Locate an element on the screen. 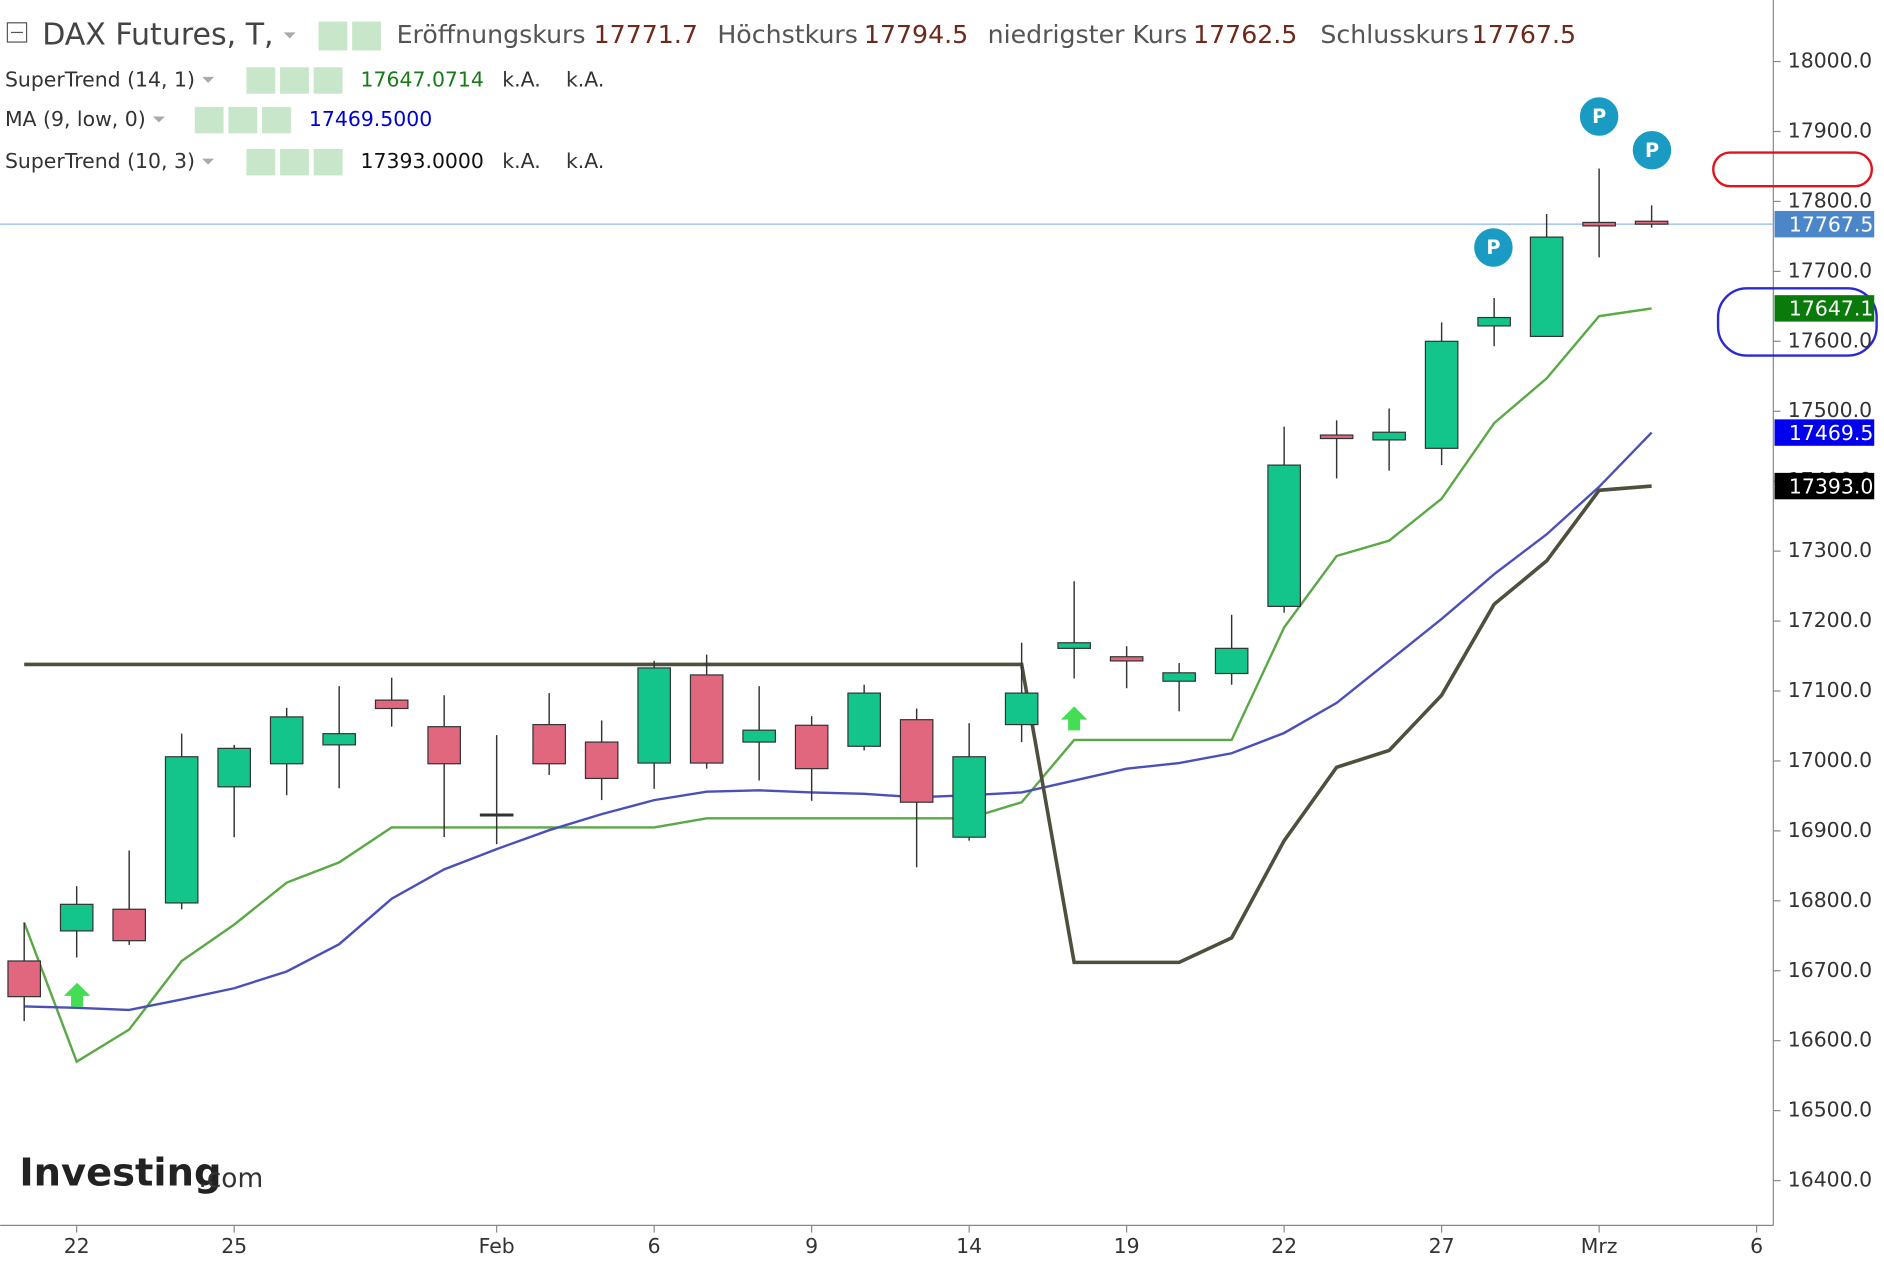  y-tick-label: 17700.0 is located at coordinates (1830, 270).